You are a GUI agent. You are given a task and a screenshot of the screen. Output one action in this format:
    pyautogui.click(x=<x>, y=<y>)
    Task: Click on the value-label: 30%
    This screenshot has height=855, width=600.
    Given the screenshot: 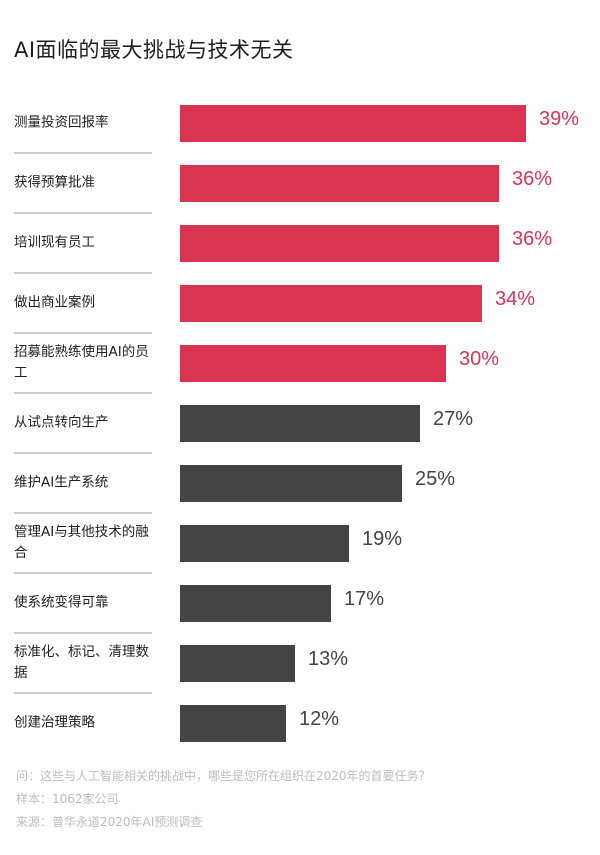 What is the action you would take?
    pyautogui.click(x=479, y=359)
    